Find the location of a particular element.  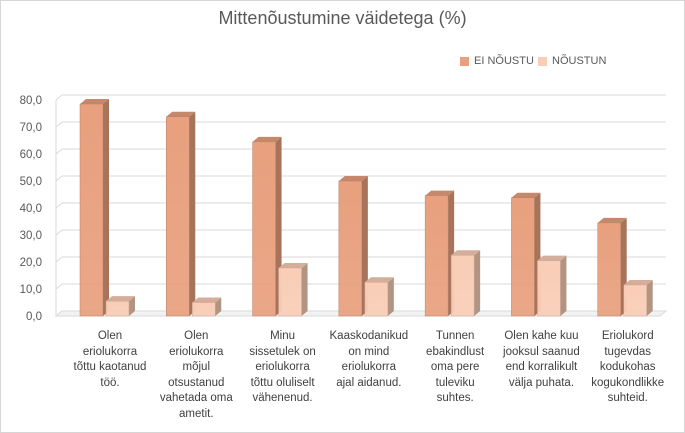

x-tick-label-line: kogukondlikke is located at coordinates (628, 382).